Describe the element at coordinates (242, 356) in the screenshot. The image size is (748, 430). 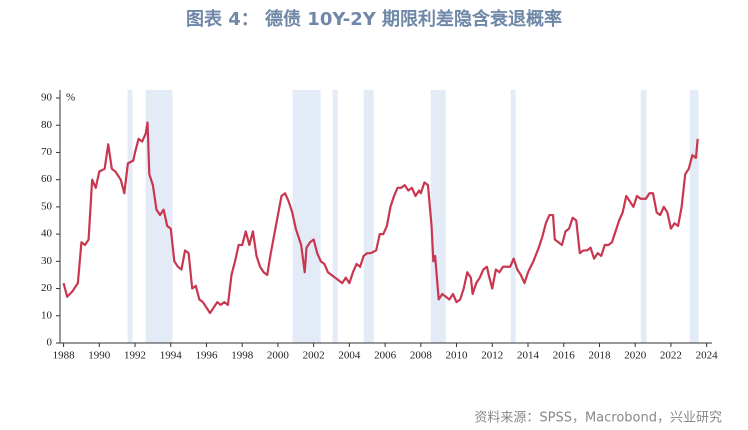
I see `x-tick-label: 1998` at that location.